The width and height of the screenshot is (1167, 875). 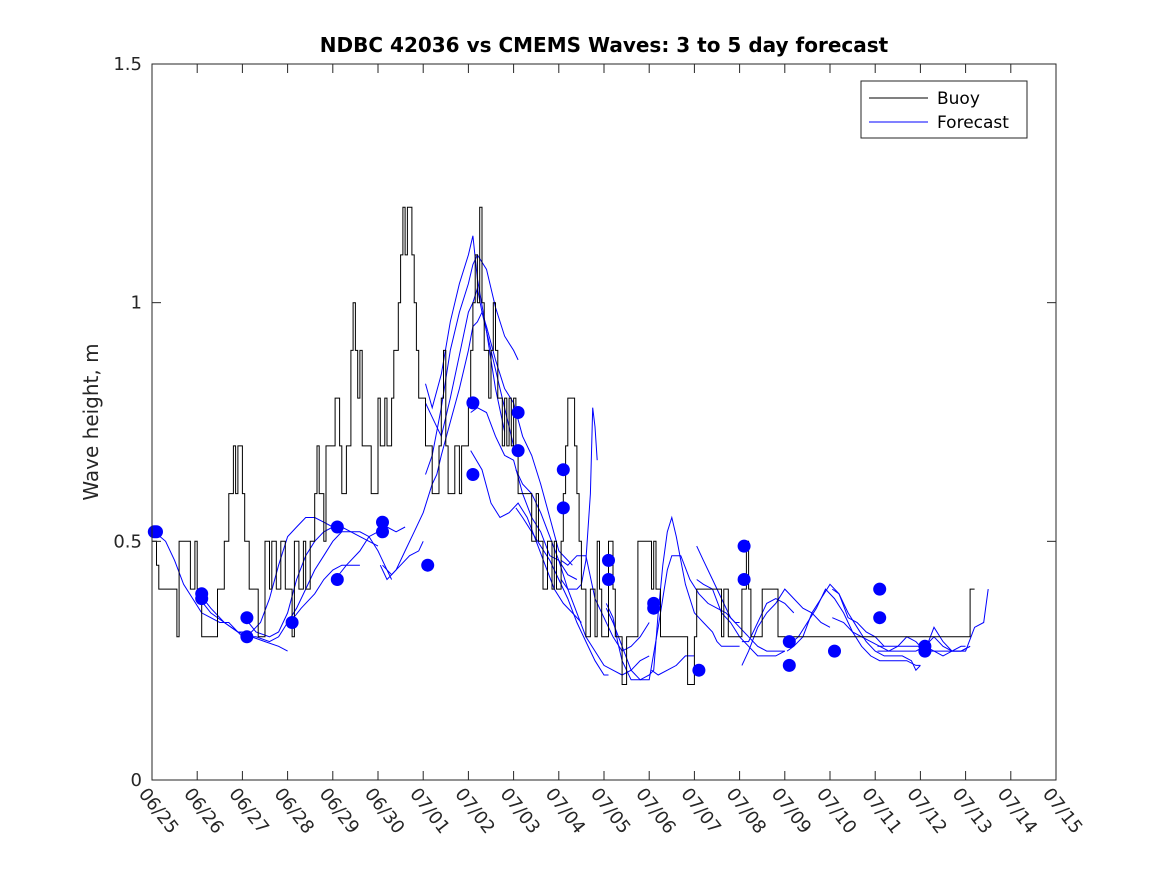 What do you see at coordinates (136, 780) in the screenshot?
I see `ytick-label: 0` at bounding box center [136, 780].